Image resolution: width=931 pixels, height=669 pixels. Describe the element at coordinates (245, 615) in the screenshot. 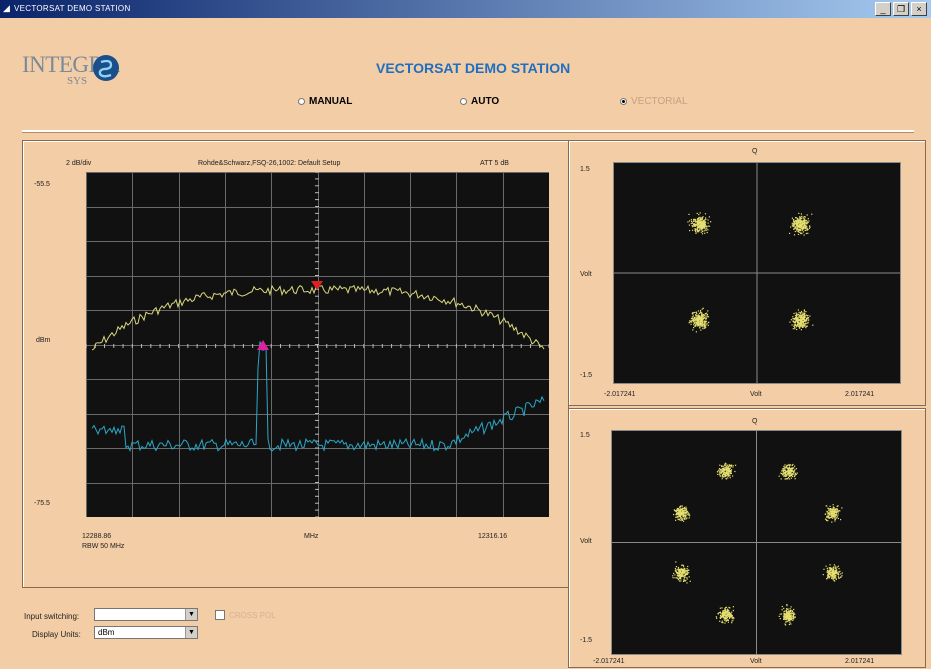

I see `cross-pol-checkbox: CROSS POL` at that location.